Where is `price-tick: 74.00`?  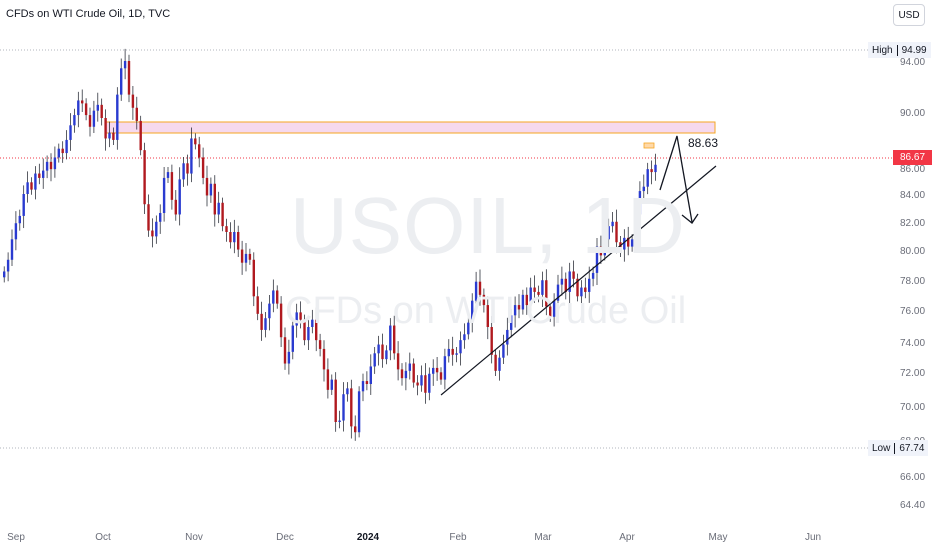 price-tick: 74.00 is located at coordinates (913, 343).